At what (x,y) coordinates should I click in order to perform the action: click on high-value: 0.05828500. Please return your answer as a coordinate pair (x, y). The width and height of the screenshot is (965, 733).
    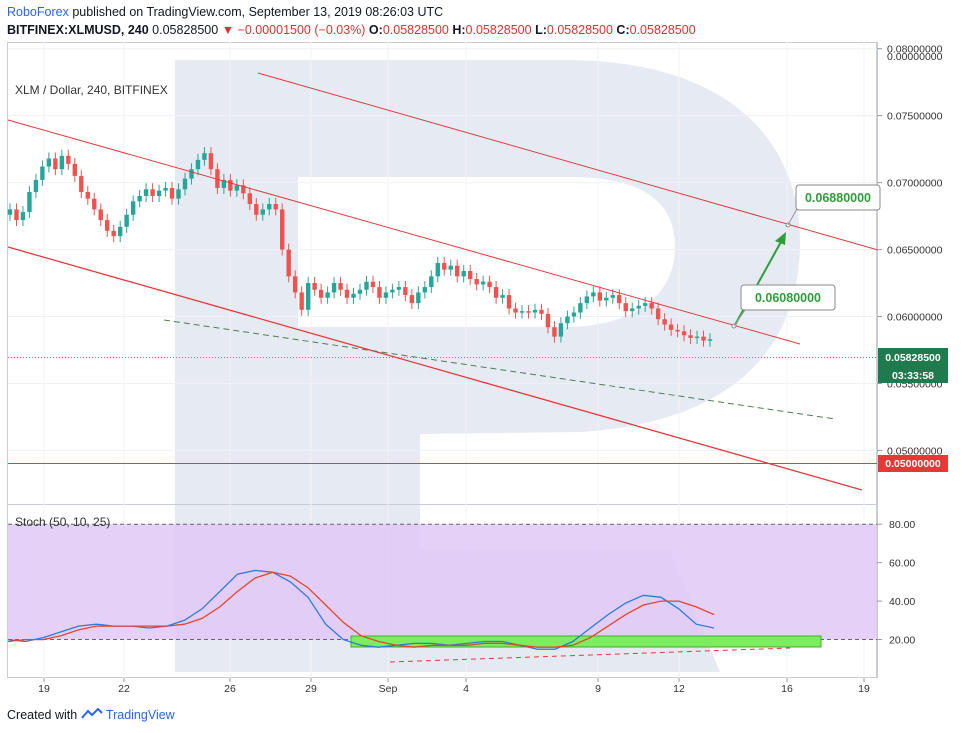
    Looking at the image, I should click on (498, 30).